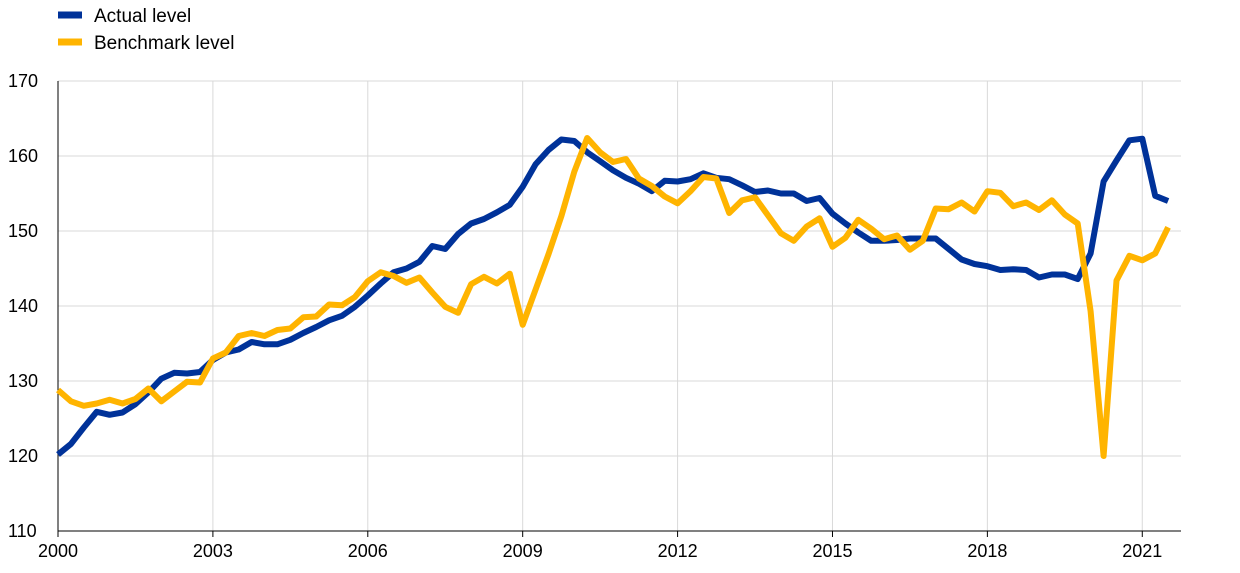  Describe the element at coordinates (832, 551) in the screenshot. I see `x-tick-label: 2015` at that location.